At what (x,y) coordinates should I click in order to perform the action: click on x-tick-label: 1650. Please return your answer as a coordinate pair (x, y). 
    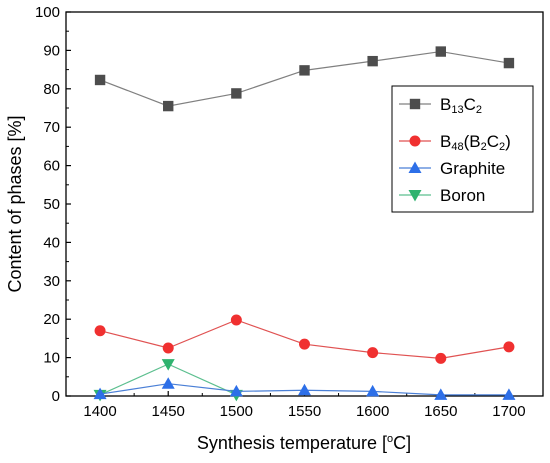
    Looking at the image, I should click on (440, 411).